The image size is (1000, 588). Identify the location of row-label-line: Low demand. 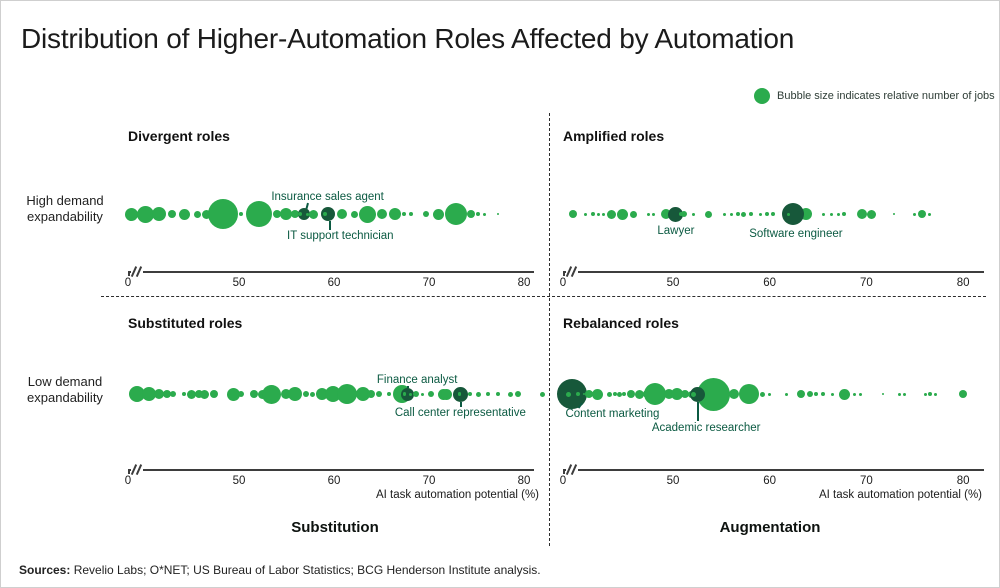
(65, 381).